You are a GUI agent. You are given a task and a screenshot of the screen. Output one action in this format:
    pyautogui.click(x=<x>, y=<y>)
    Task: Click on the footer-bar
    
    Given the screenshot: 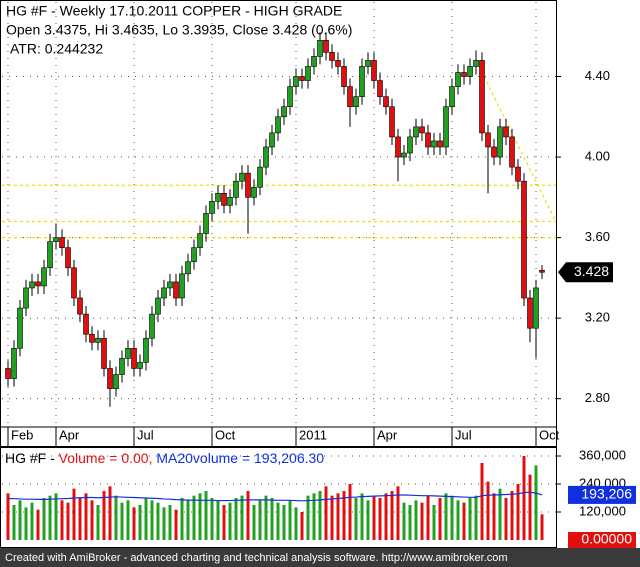 What is the action you would take?
    pyautogui.click(x=320, y=557)
    